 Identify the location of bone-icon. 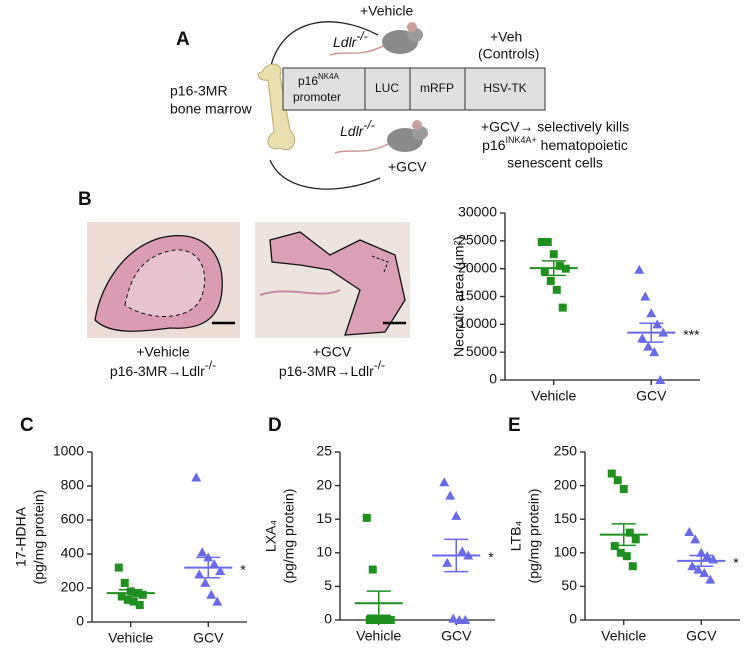
(276, 107).